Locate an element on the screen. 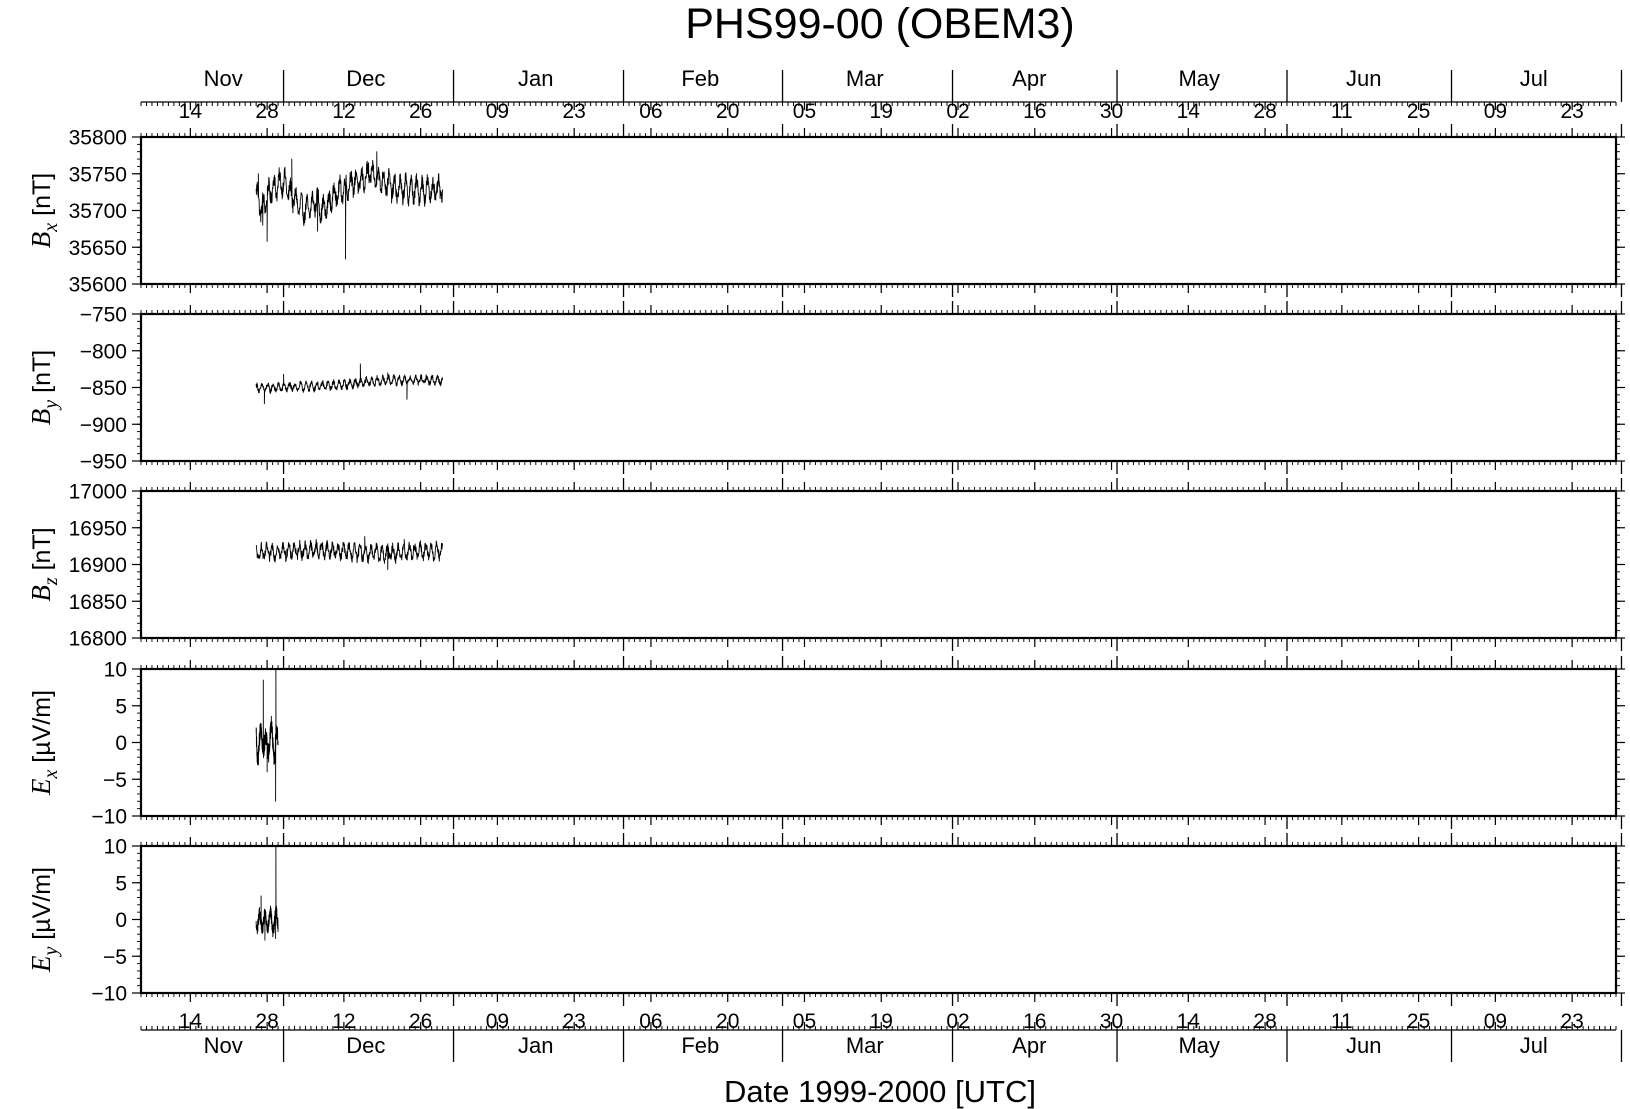  bottom-month-label: Dec is located at coordinates (365, 1045).